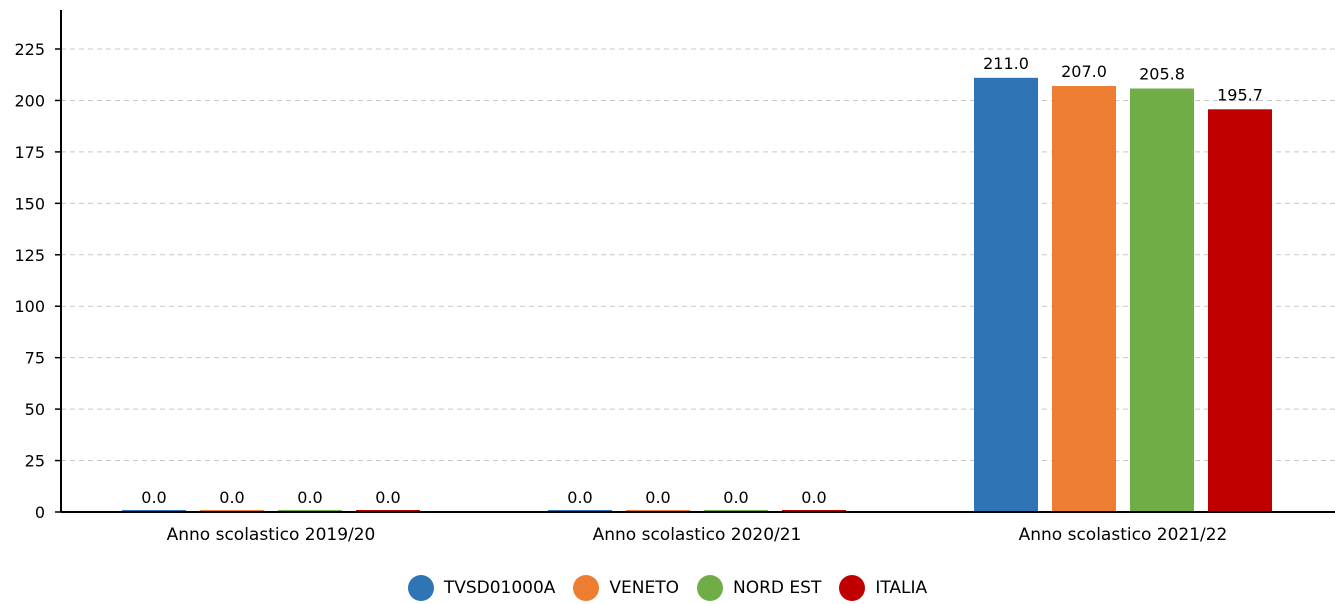  What do you see at coordinates (29, 152) in the screenshot?
I see `y-tick-label: 175` at bounding box center [29, 152].